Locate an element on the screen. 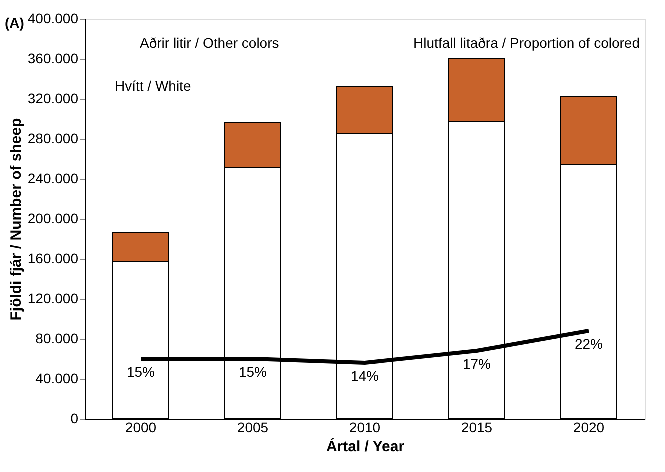 This screenshot has height=472, width=665. annotation: Aðrir litir / Other colors is located at coordinates (210, 43).